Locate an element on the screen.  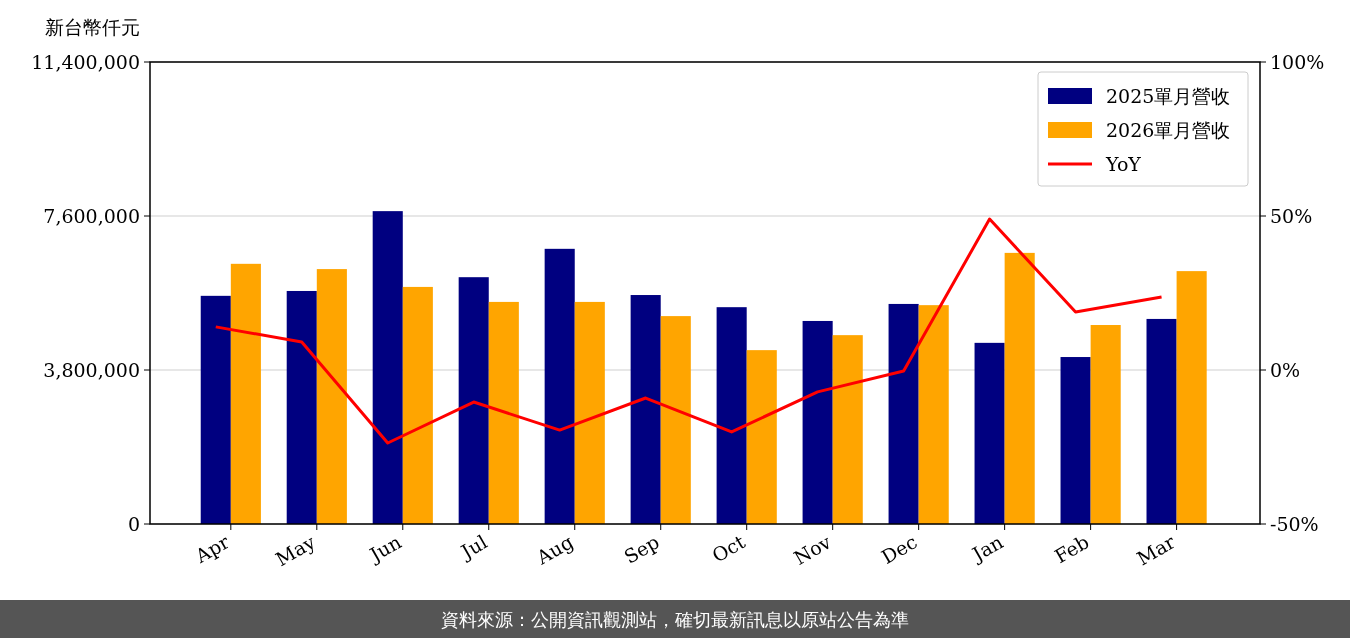
x-tick-label: Aug is located at coordinates (554, 550).